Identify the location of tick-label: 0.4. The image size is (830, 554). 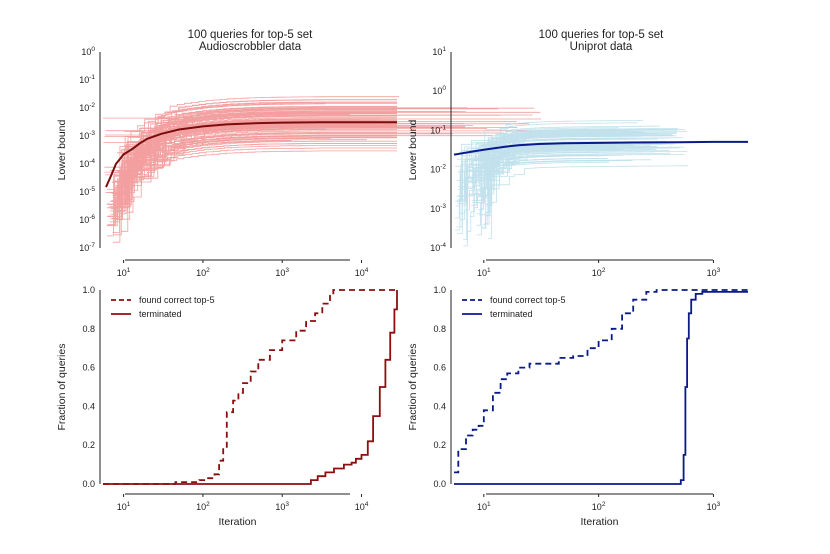
(88, 406).